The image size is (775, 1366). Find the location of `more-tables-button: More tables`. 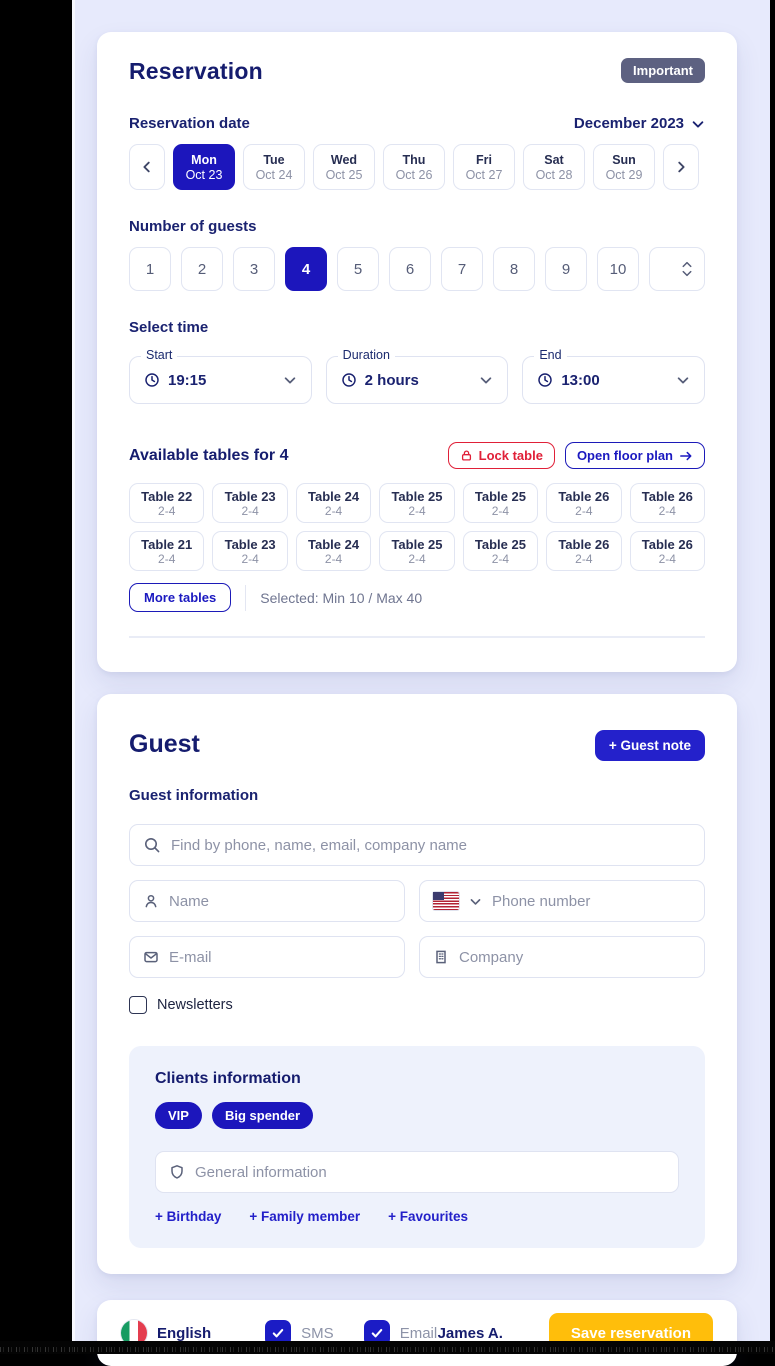

more-tables-button: More tables is located at coordinates (180, 597).